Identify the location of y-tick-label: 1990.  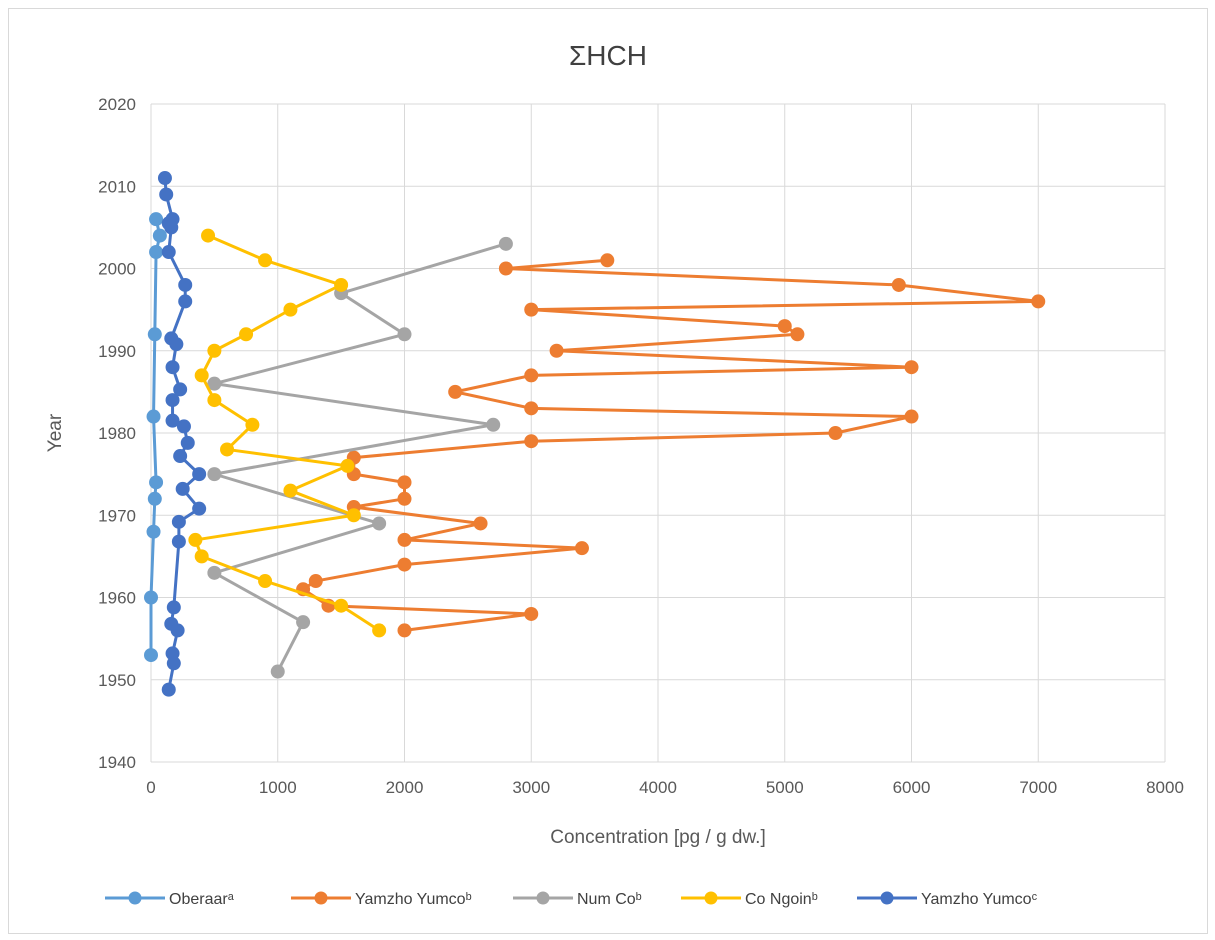
(117, 351).